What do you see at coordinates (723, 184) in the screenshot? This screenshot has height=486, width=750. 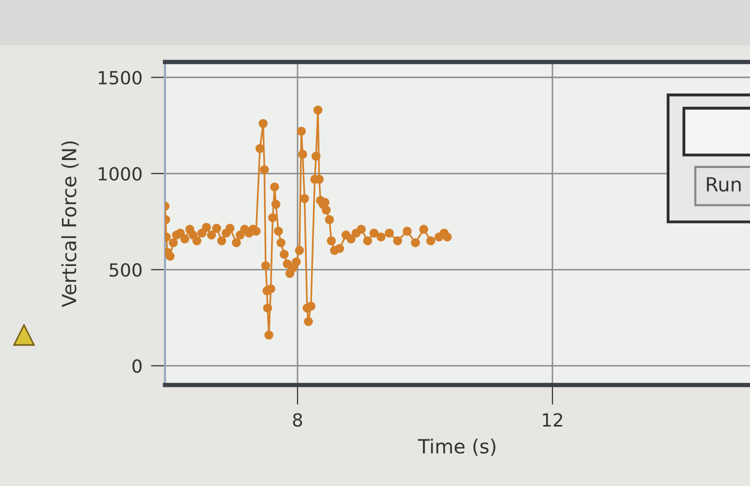 I see `annotation: Run` at bounding box center [723, 184].